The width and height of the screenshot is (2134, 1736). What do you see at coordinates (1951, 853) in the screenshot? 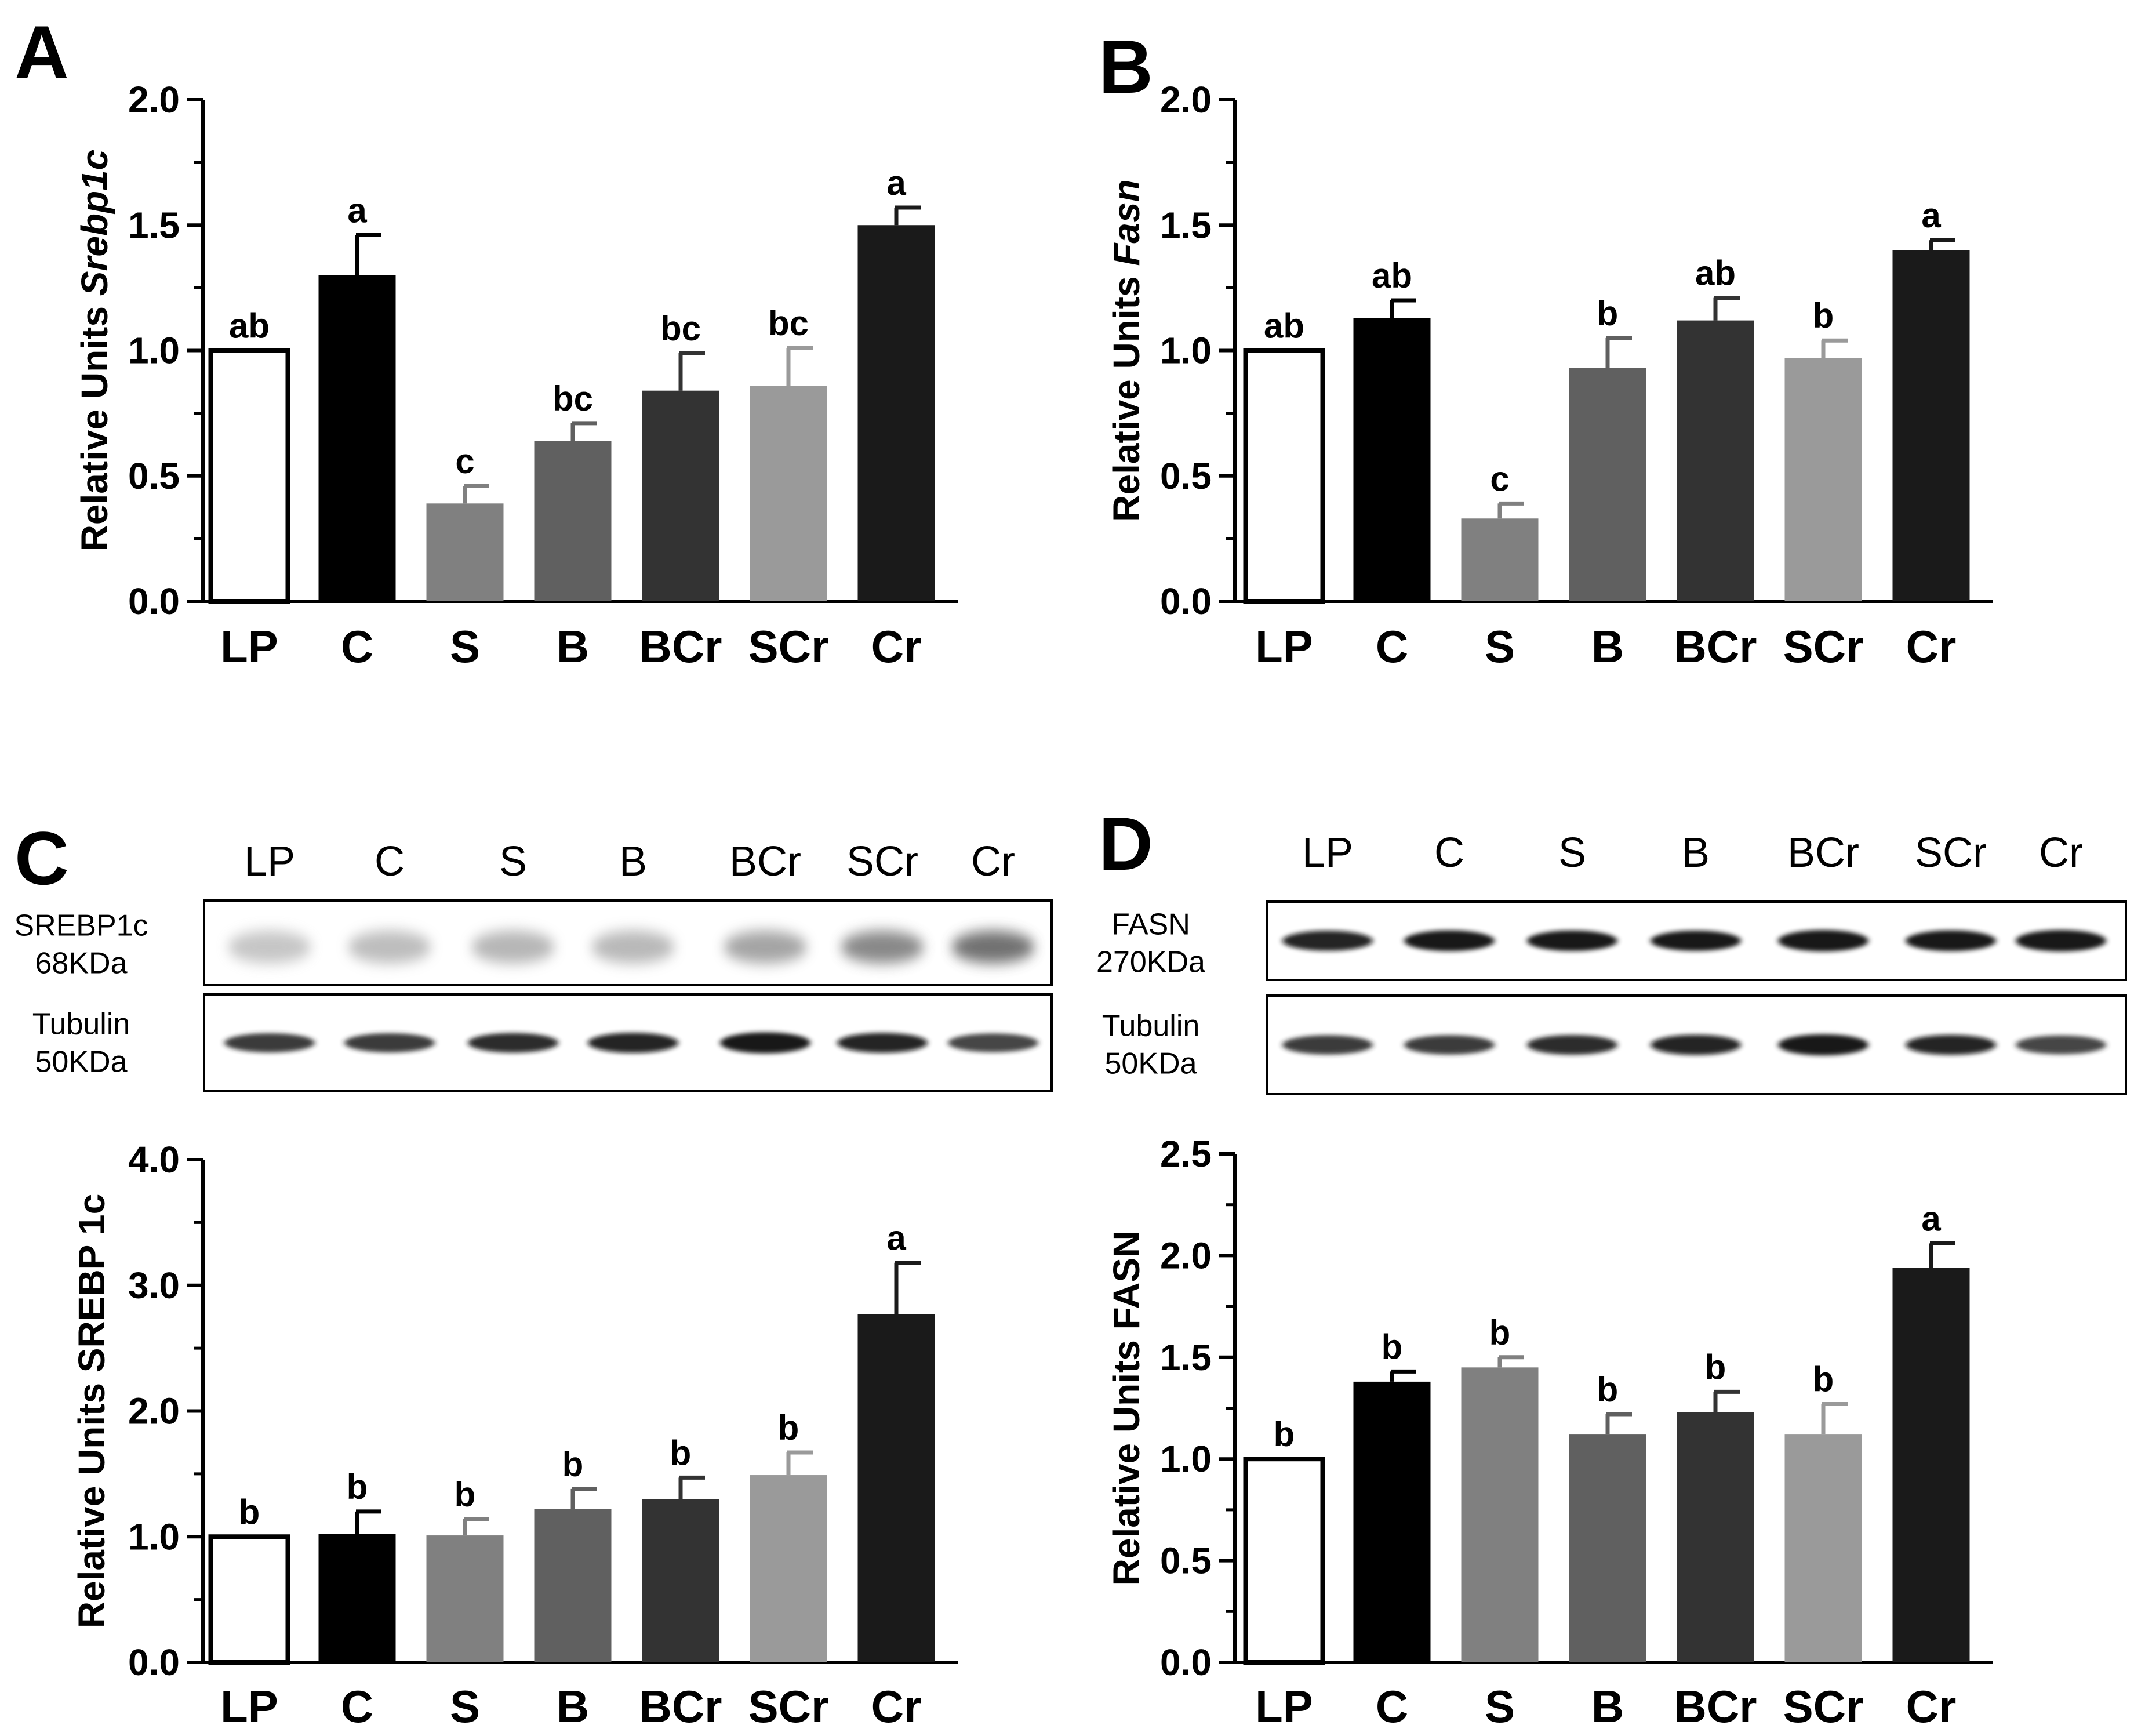
I see `blot-lane-label: SCr` at bounding box center [1951, 853].